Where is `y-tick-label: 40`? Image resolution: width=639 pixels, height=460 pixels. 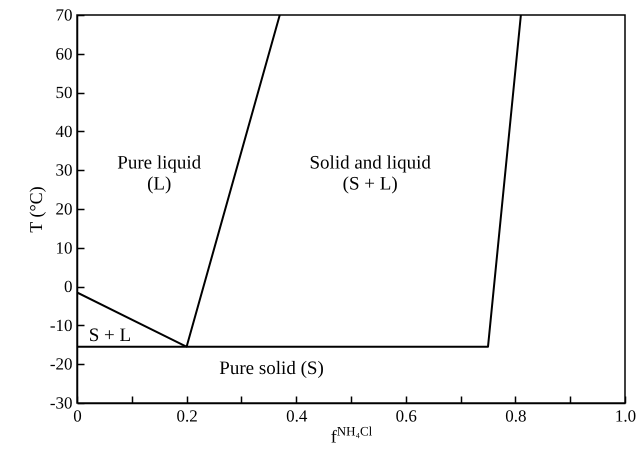 y-tick-label: 40 is located at coordinates (64, 131).